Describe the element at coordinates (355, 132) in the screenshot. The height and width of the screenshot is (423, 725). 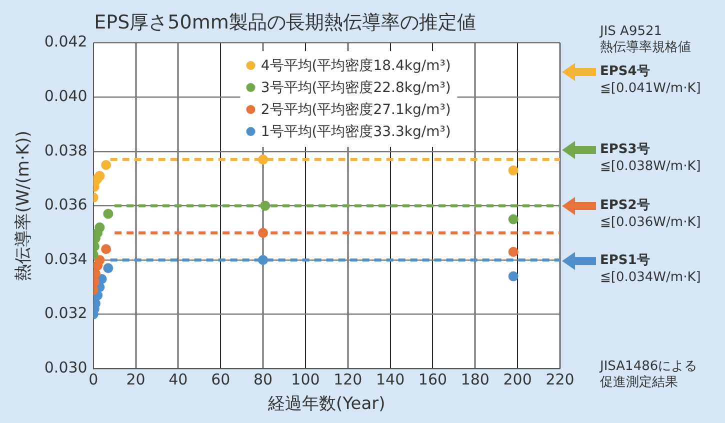
I see `legend-label: 1号平均(平均密度33.3kg/m³)` at that location.